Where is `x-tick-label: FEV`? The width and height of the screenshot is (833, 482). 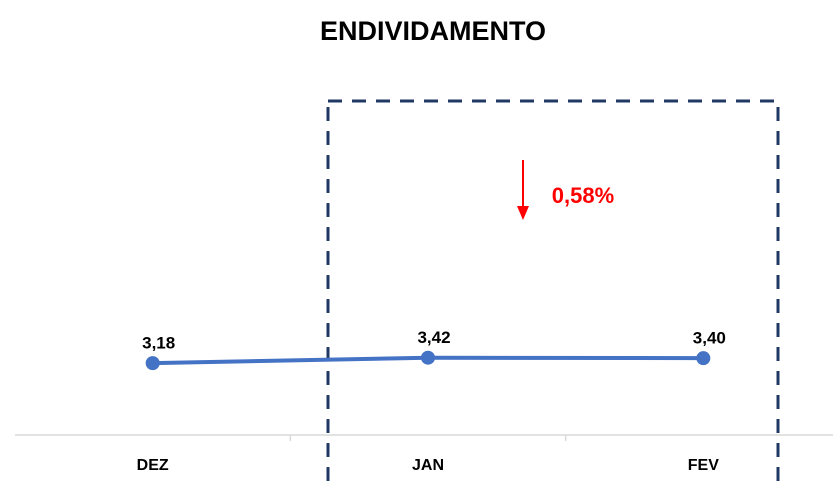
x-tick-label: FEV is located at coordinates (703, 465).